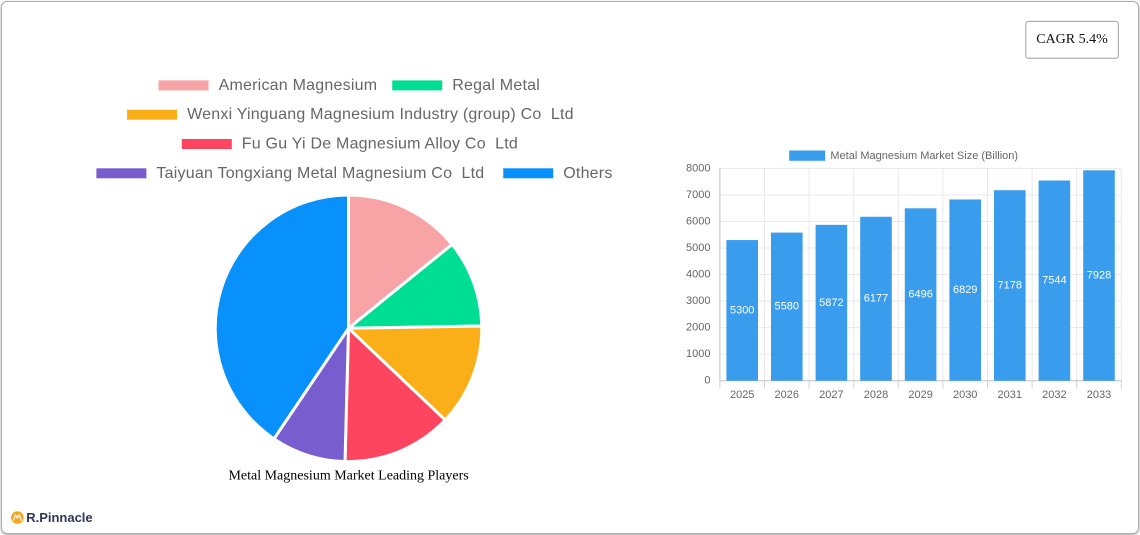  Describe the element at coordinates (1054, 395) in the screenshot. I see `svg-text: 2032` at that location.